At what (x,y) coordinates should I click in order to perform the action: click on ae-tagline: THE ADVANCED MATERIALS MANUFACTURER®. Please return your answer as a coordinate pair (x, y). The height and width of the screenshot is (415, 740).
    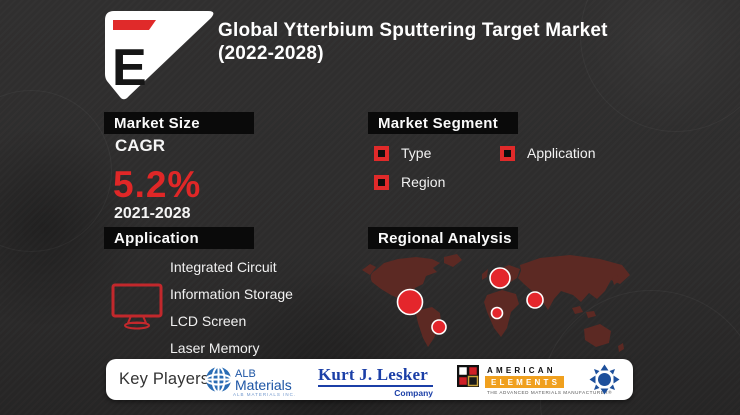
    Looking at the image, I should click on (550, 392).